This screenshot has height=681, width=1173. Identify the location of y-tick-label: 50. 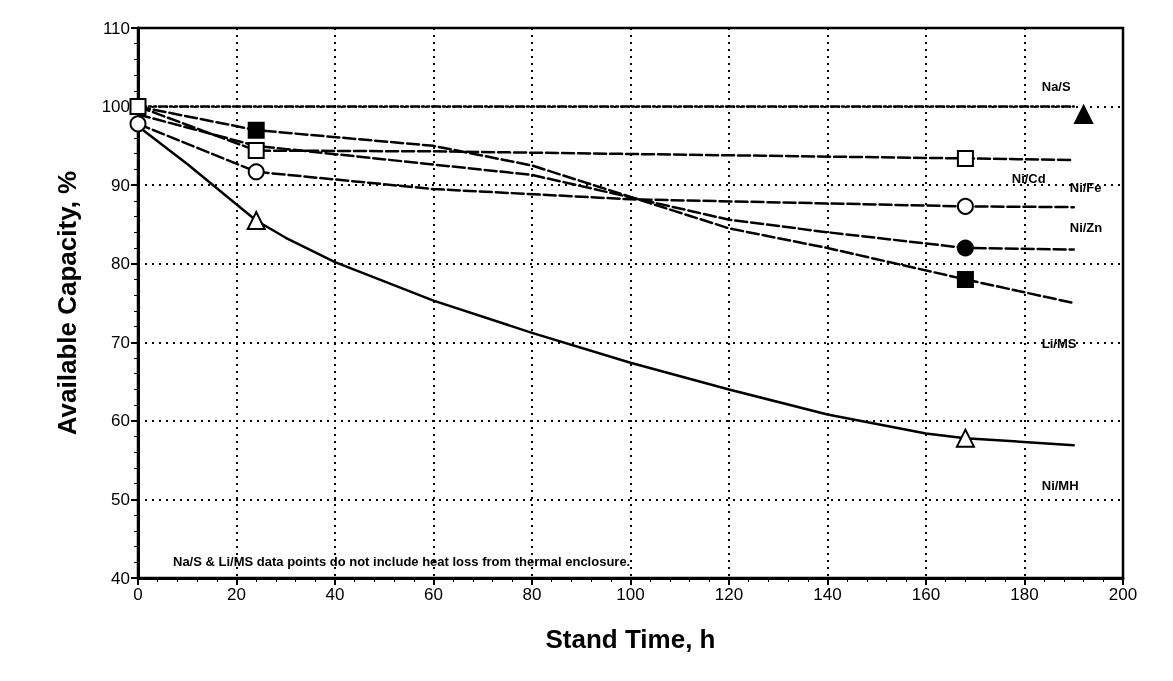
(120, 499).